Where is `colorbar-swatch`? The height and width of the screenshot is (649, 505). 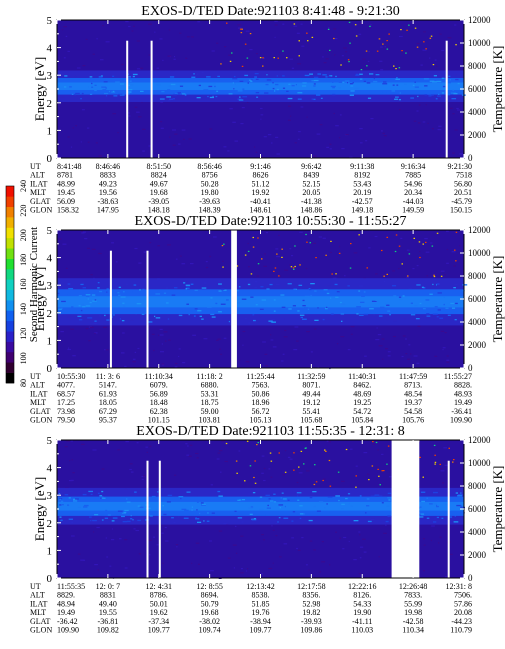
colorbar-swatch is located at coordinates (10, 253).